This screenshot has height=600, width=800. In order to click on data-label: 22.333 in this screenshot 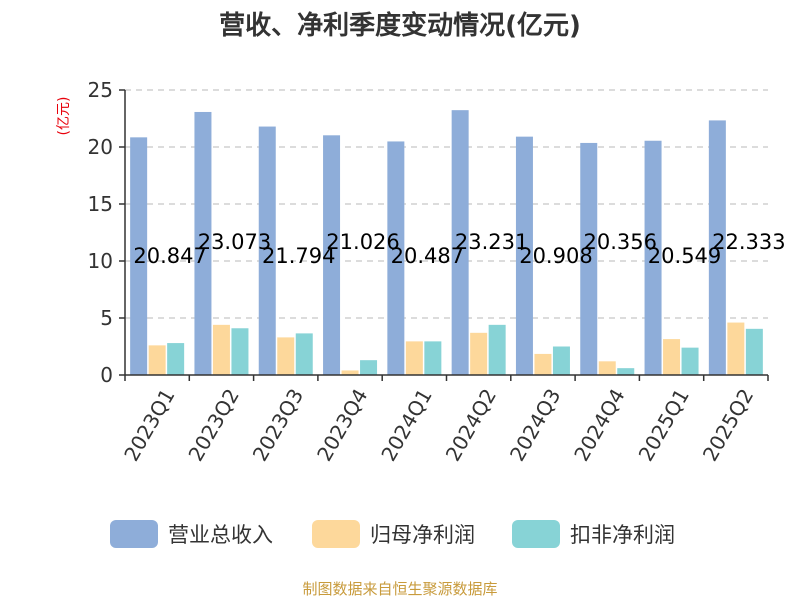, I will do `click(748, 242)`.